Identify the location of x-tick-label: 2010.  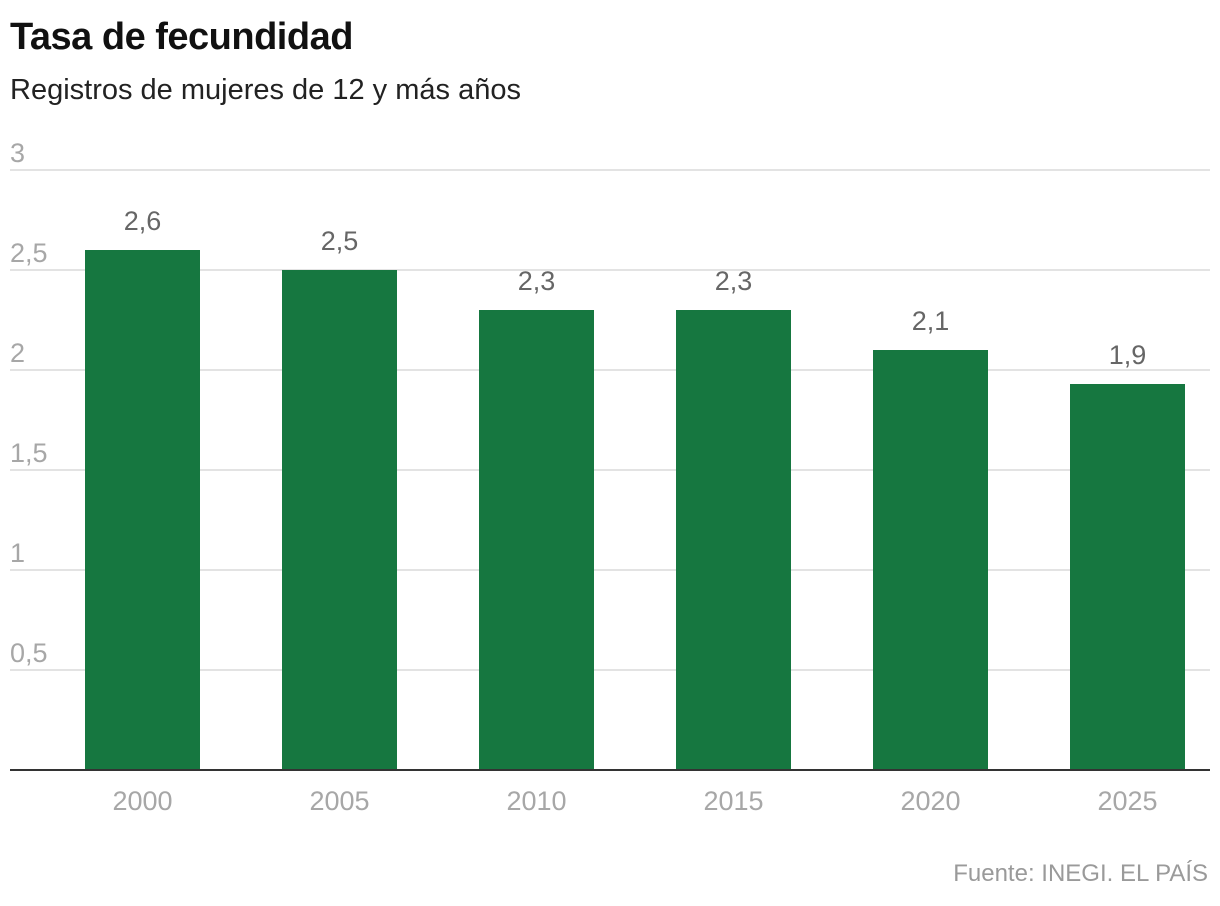
(536, 801).